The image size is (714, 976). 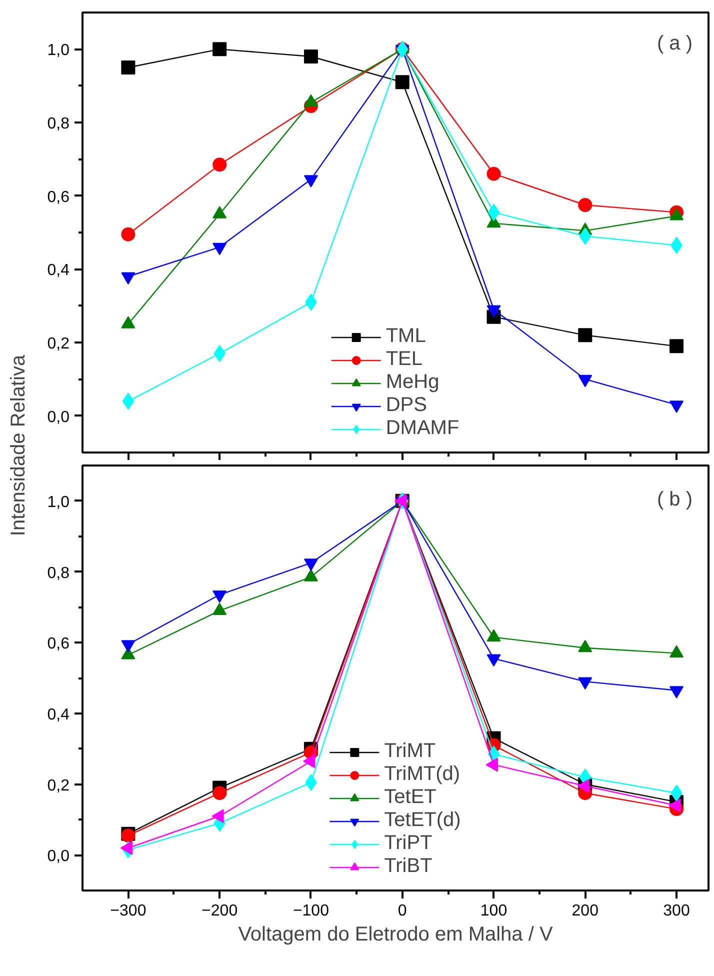 What do you see at coordinates (408, 843) in the screenshot?
I see `legend-label: TriPT` at bounding box center [408, 843].